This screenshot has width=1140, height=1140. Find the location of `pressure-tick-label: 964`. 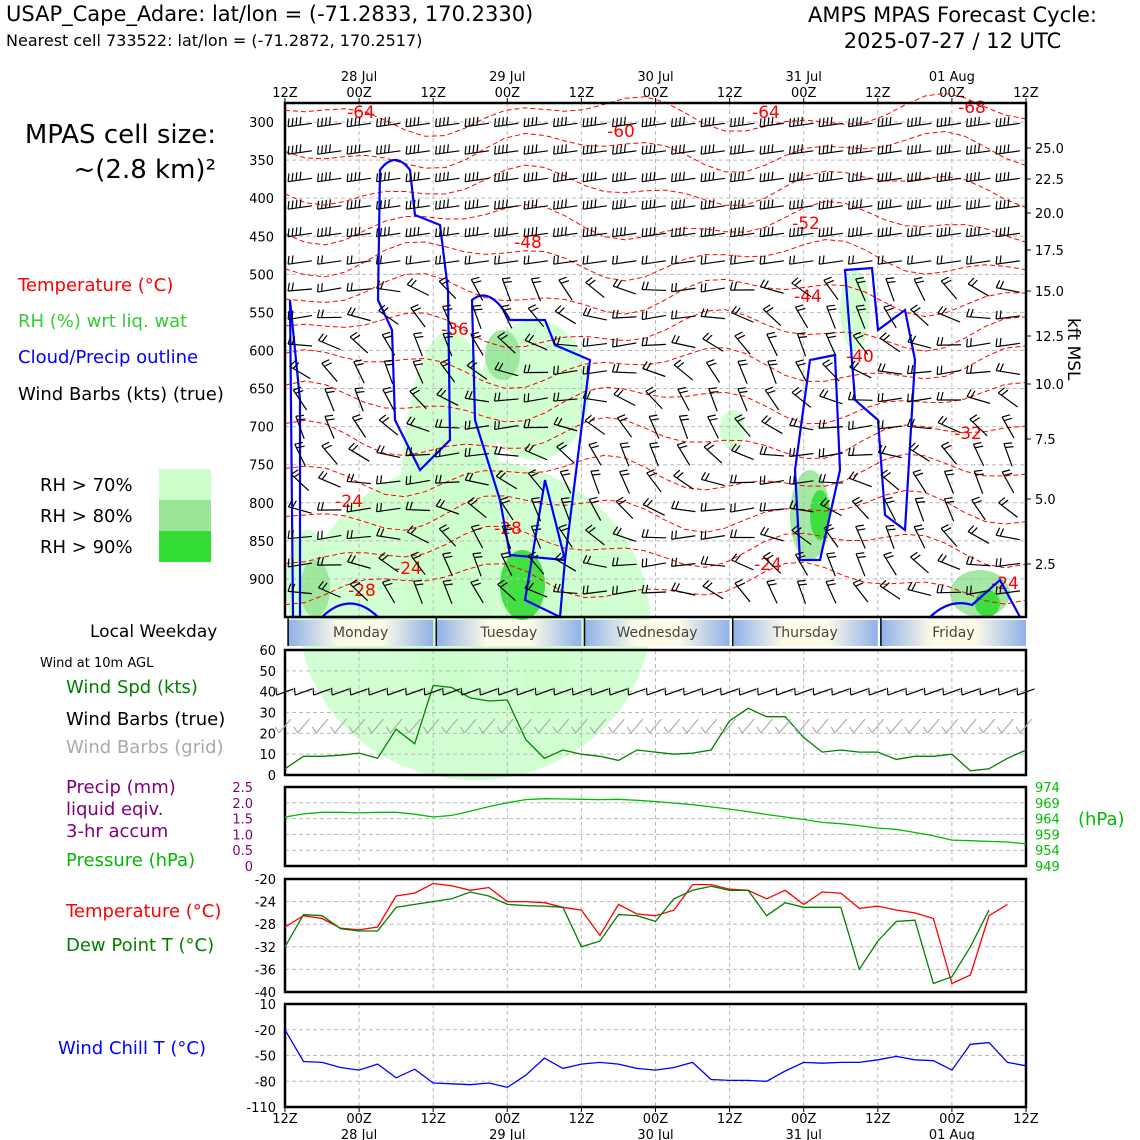

pressure-tick-label: 964 is located at coordinates (1047, 820).